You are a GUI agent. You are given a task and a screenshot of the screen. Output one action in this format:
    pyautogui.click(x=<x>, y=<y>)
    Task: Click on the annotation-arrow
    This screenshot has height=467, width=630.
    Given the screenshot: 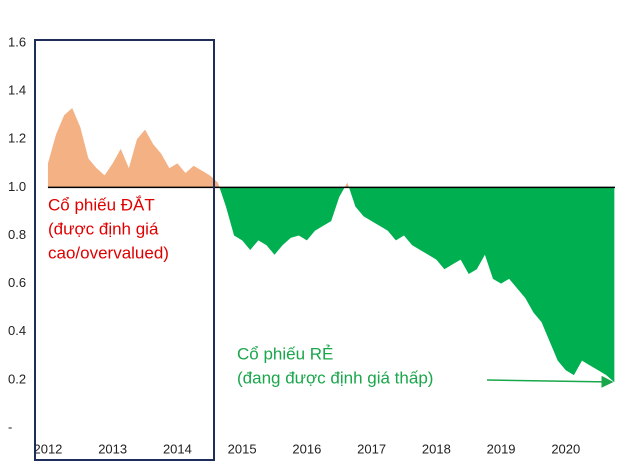 What is the action you would take?
    pyautogui.click(x=550, y=381)
    